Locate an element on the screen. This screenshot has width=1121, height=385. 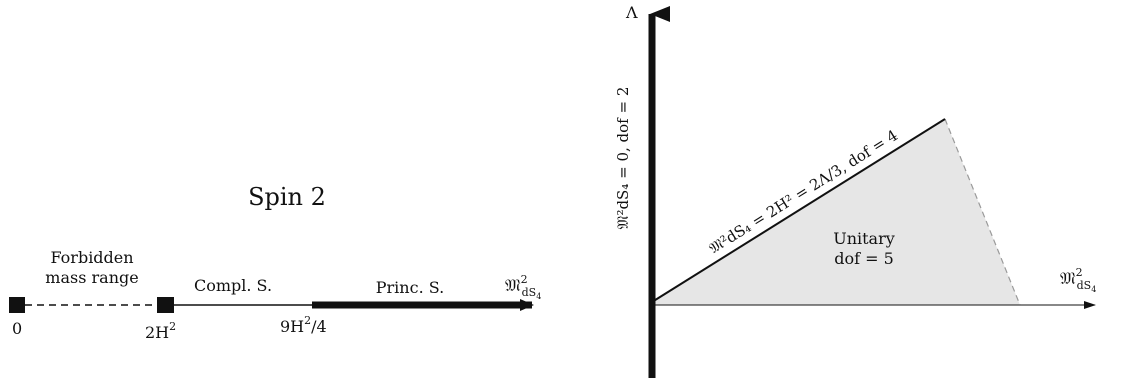
tick-label-9h2-over-4: 9H2/4 is located at coordinates (303, 325).